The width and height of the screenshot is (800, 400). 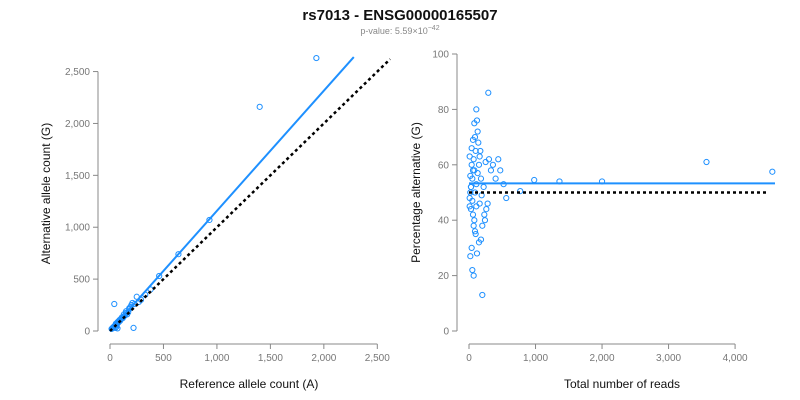 What do you see at coordinates (81, 280) in the screenshot?
I see `y-tick-label: 500` at bounding box center [81, 280].